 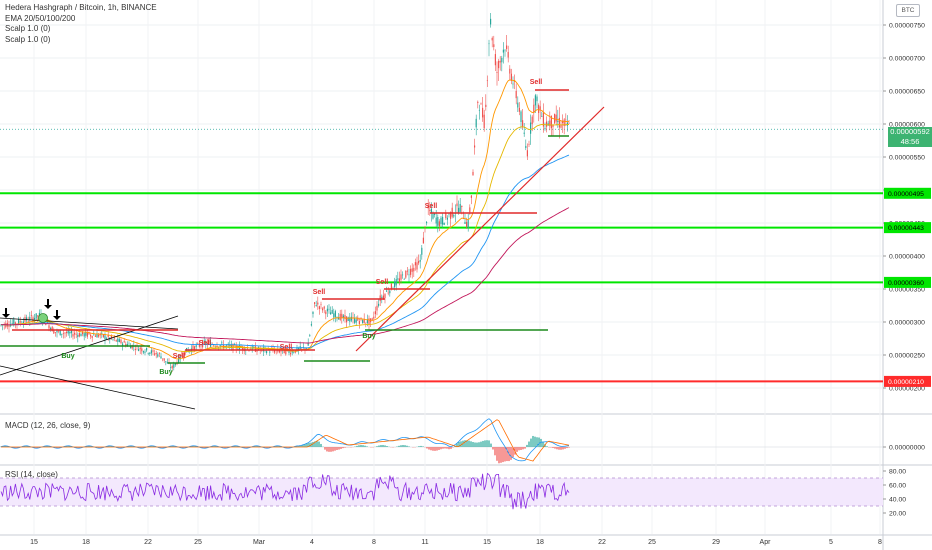 I want to click on current-price-tag: 0.00000592 48:56, so click(x=910, y=137).